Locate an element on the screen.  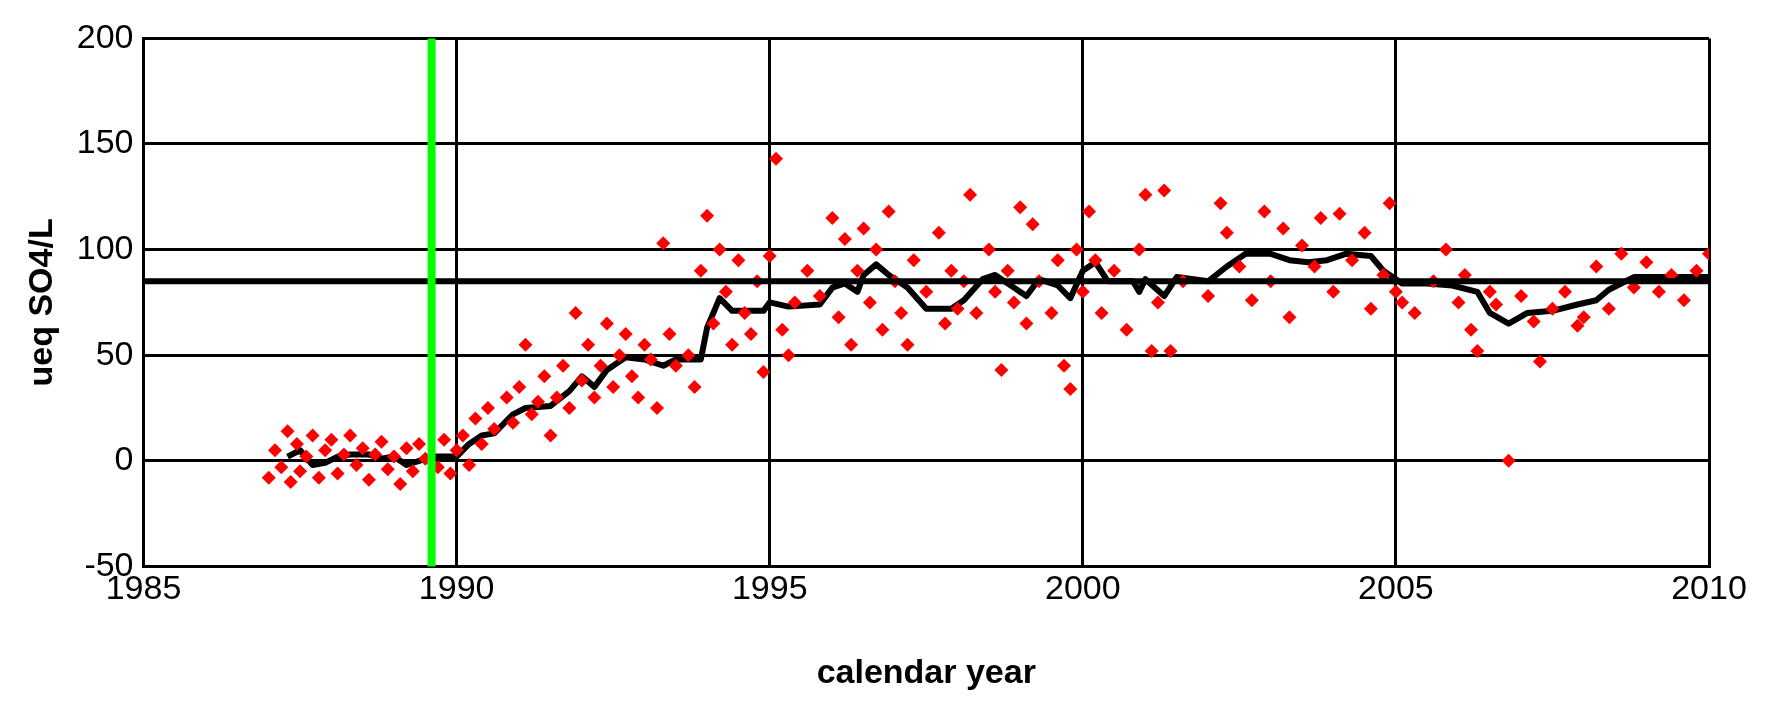
x-tick-label: 1990 is located at coordinates (456, 587).